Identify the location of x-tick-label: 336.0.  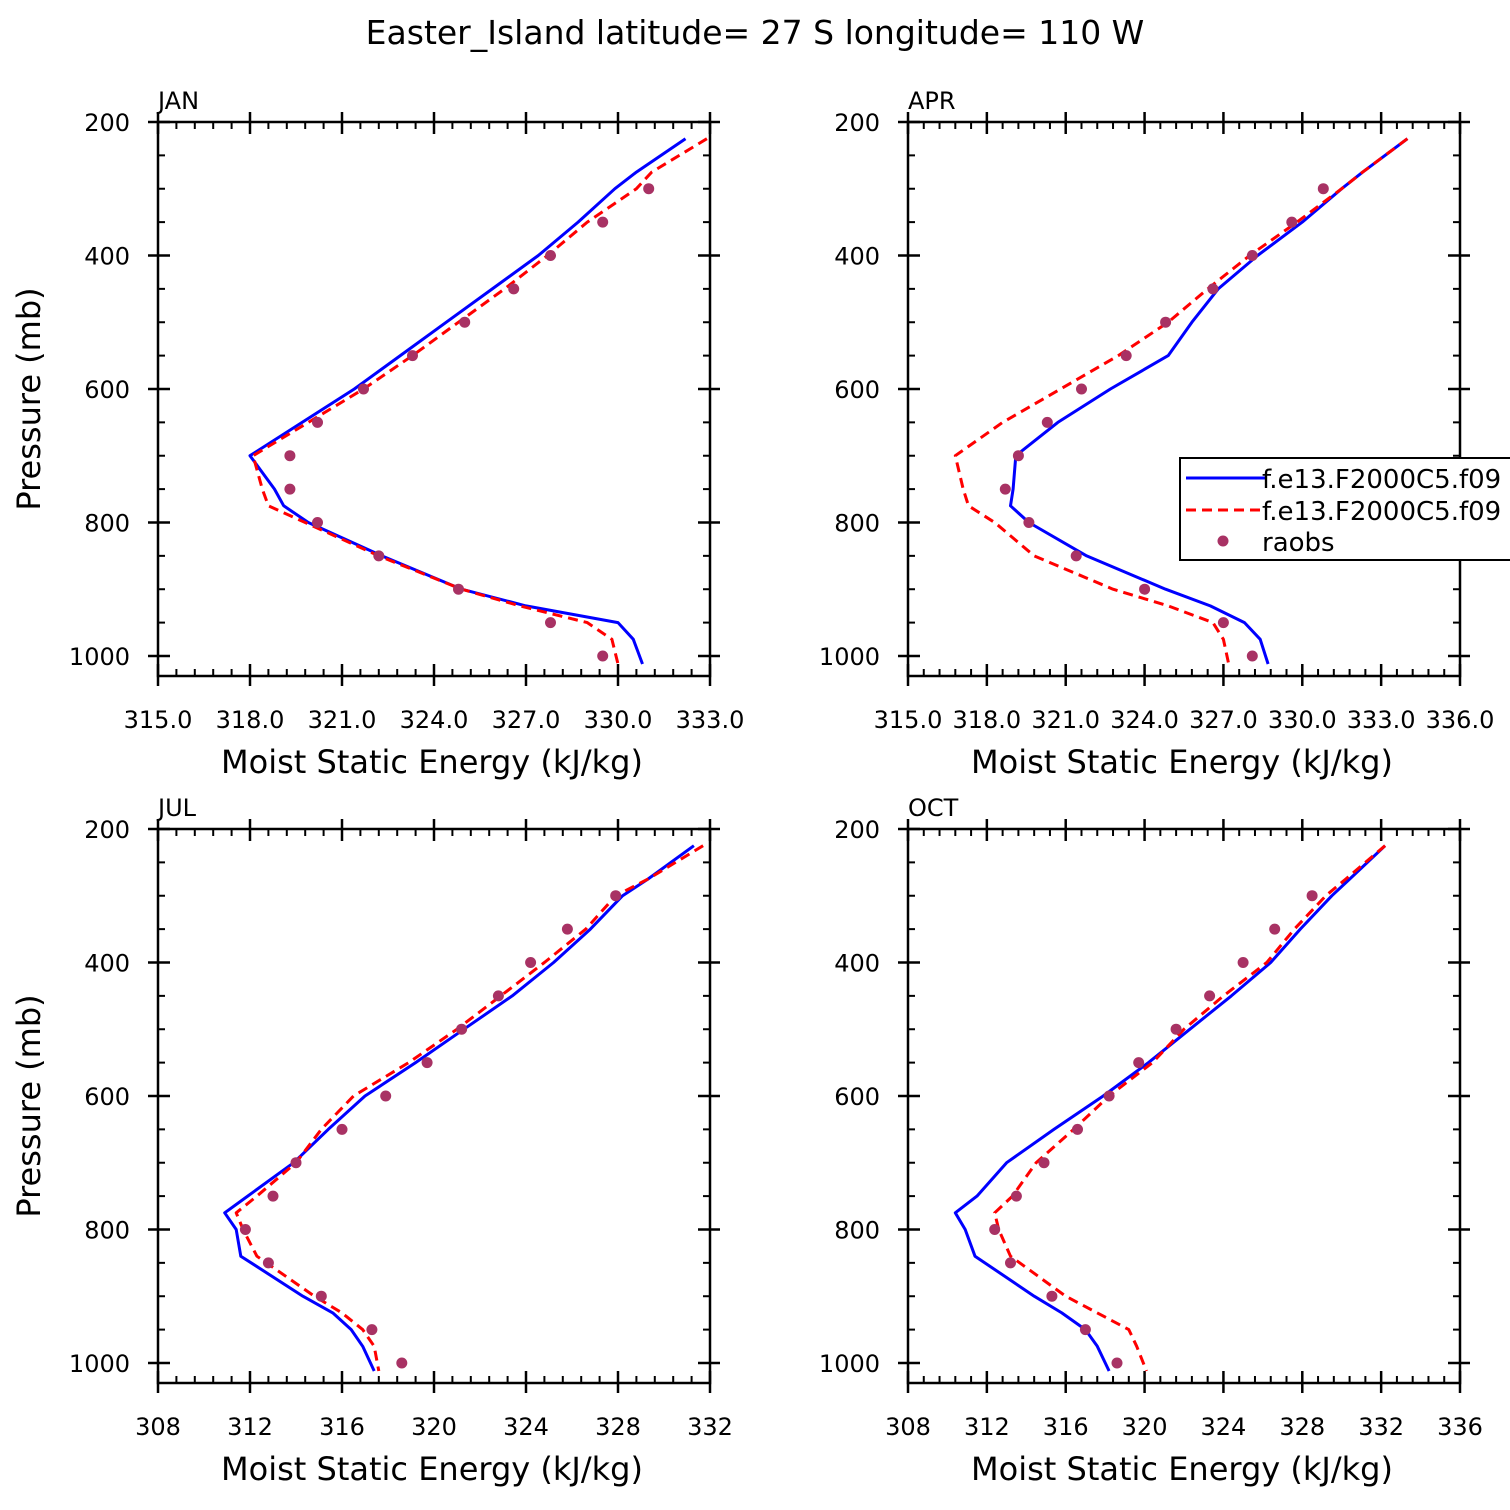
(1460, 720).